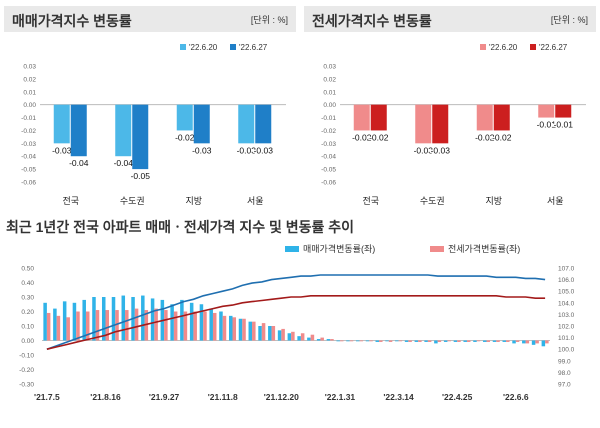  Describe the element at coordinates (564, 361) in the screenshot. I see `trend-right-tick-8: 99.0` at that location.